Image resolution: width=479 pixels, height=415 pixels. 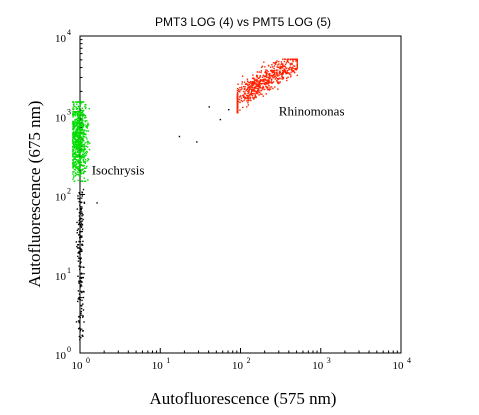 I want to click on population-label: Isochrysis, so click(x=118, y=169).